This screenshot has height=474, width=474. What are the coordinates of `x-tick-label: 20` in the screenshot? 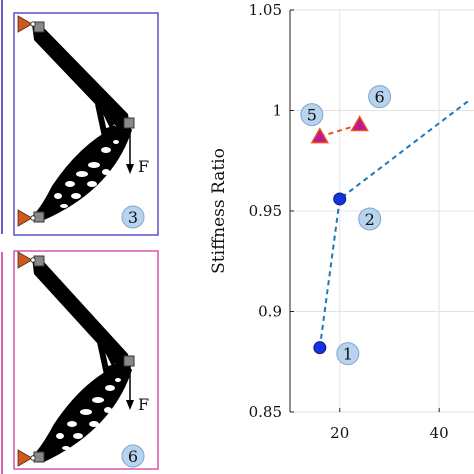 It's located at (339, 433).